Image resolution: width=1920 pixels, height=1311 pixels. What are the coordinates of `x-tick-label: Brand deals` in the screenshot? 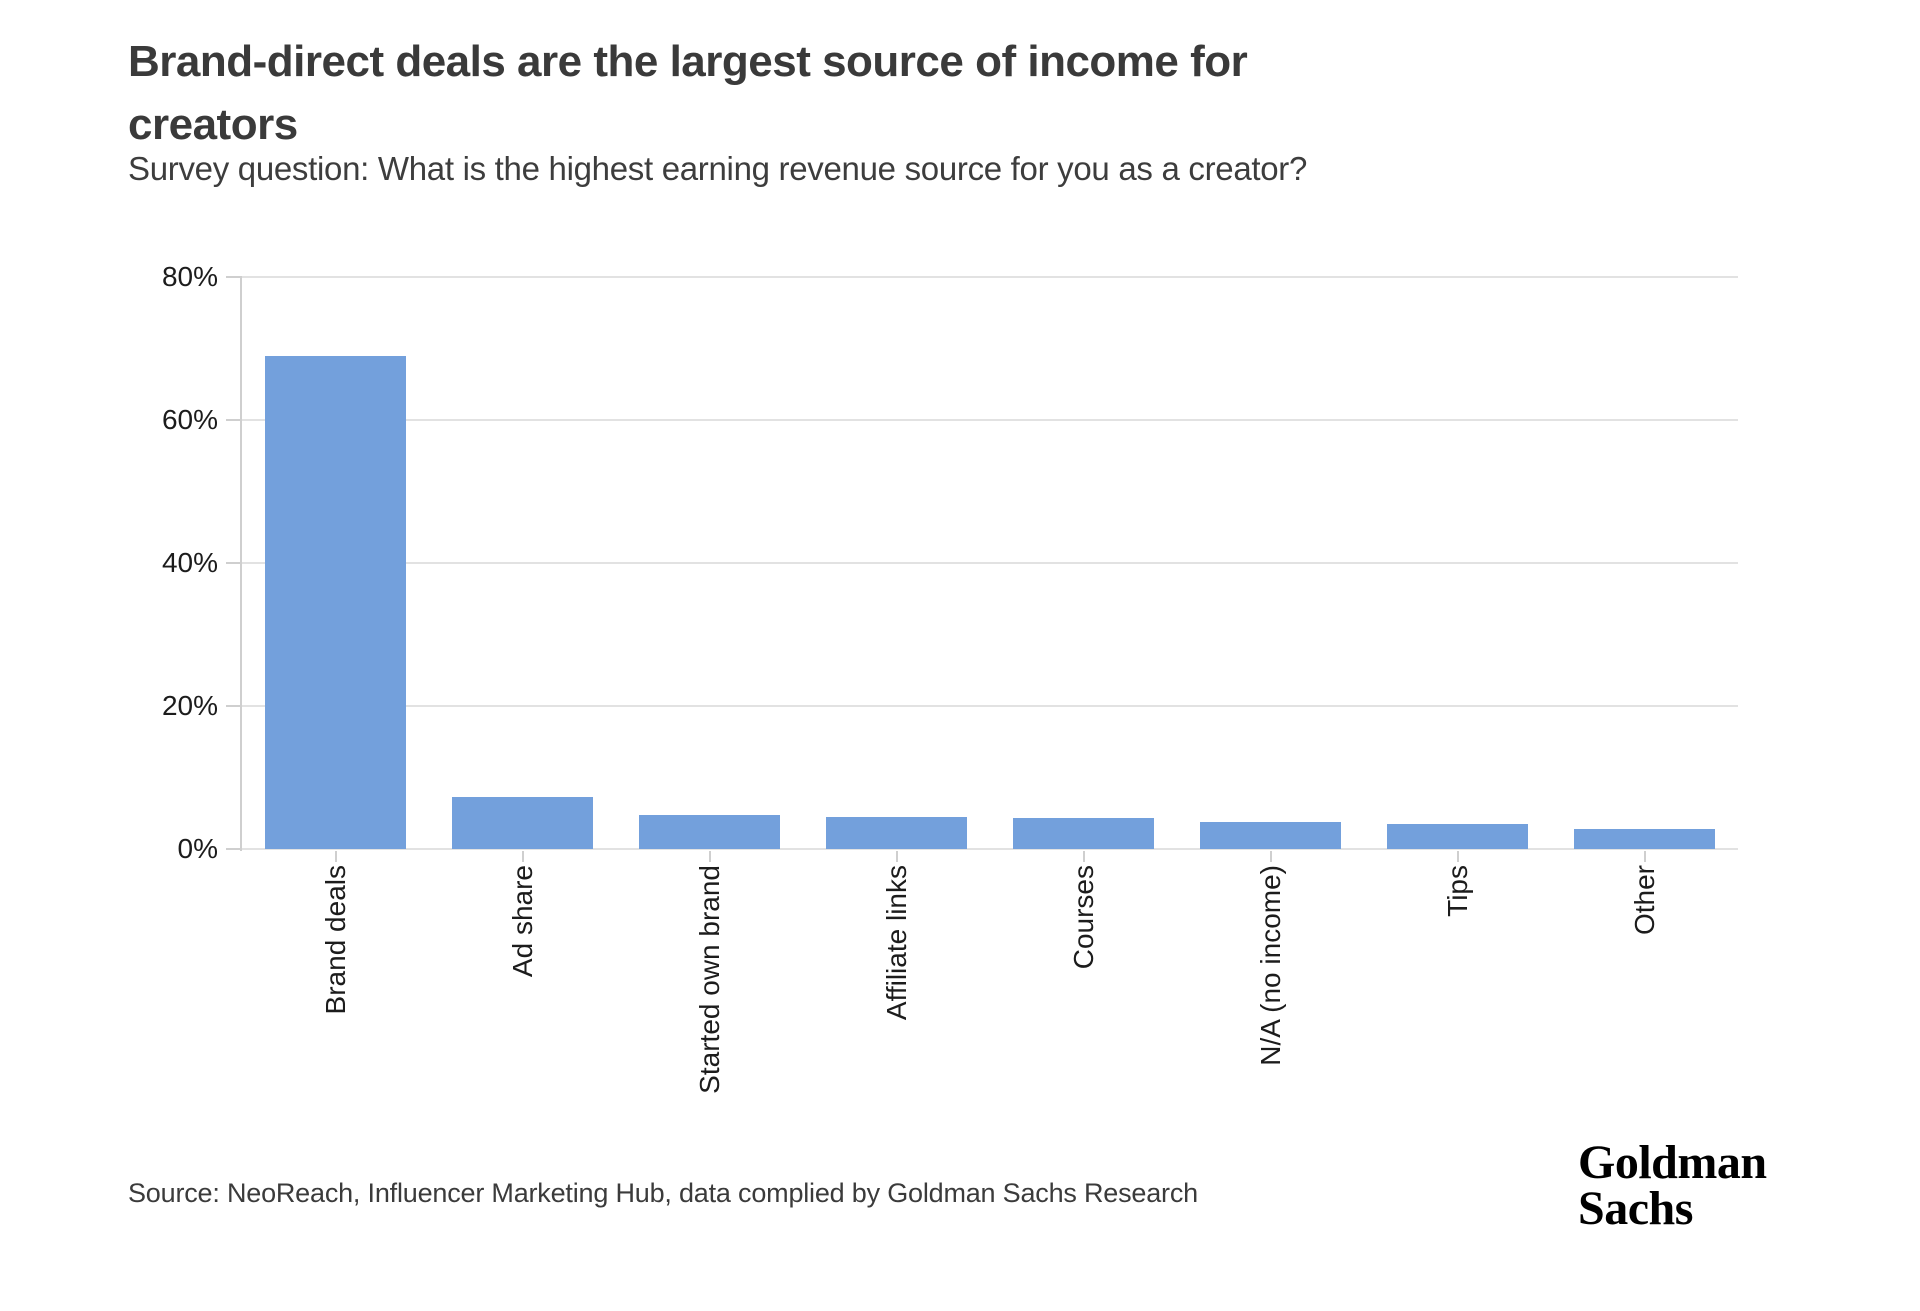 It's located at (335, 1015).